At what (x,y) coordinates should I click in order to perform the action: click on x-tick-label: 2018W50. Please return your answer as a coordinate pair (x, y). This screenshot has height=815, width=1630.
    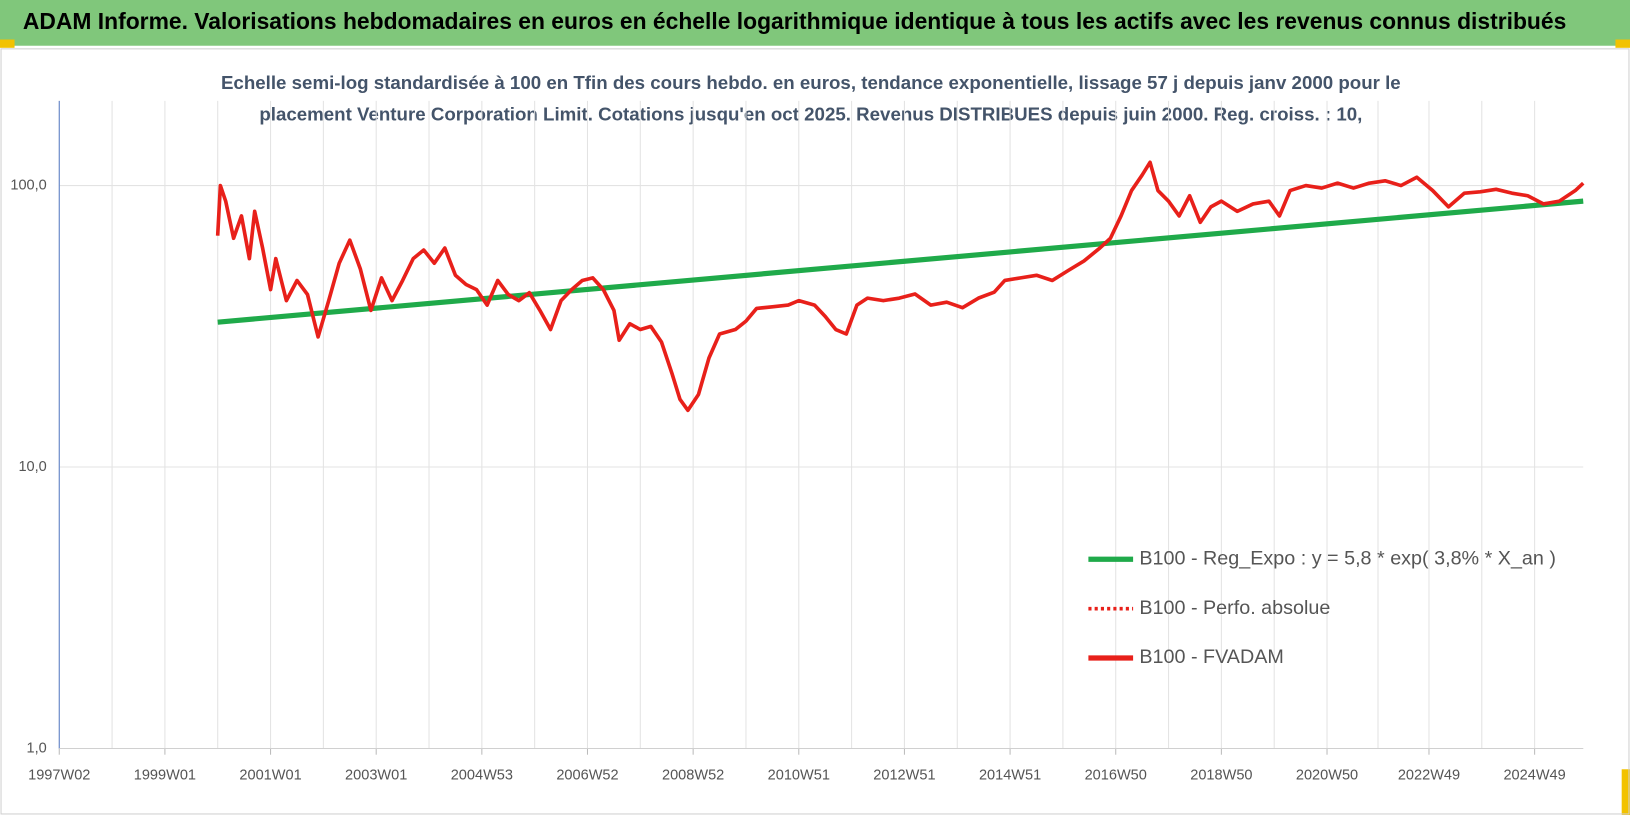
    Looking at the image, I should click on (1221, 775).